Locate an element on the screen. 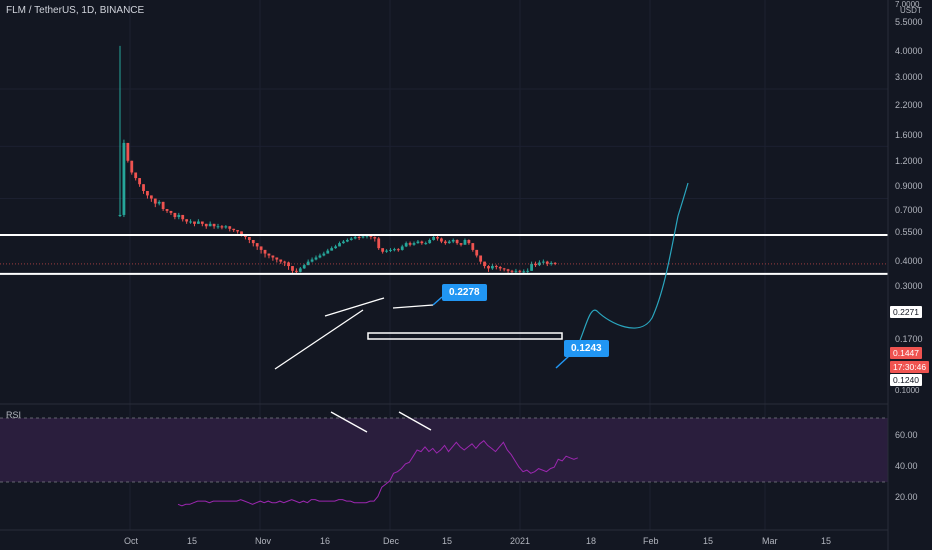 Image resolution: width=932 pixels, height=550 pixels. trendline-lower is located at coordinates (319, 339).